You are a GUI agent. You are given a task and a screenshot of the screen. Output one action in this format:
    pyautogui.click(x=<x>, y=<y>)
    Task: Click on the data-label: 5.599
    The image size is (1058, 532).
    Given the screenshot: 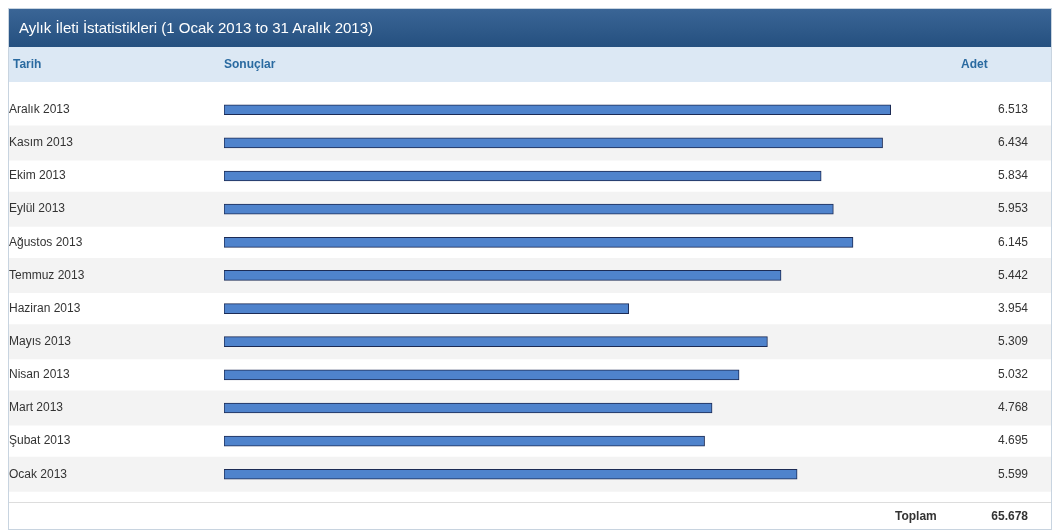 What is the action you would take?
    pyautogui.click(x=1013, y=473)
    